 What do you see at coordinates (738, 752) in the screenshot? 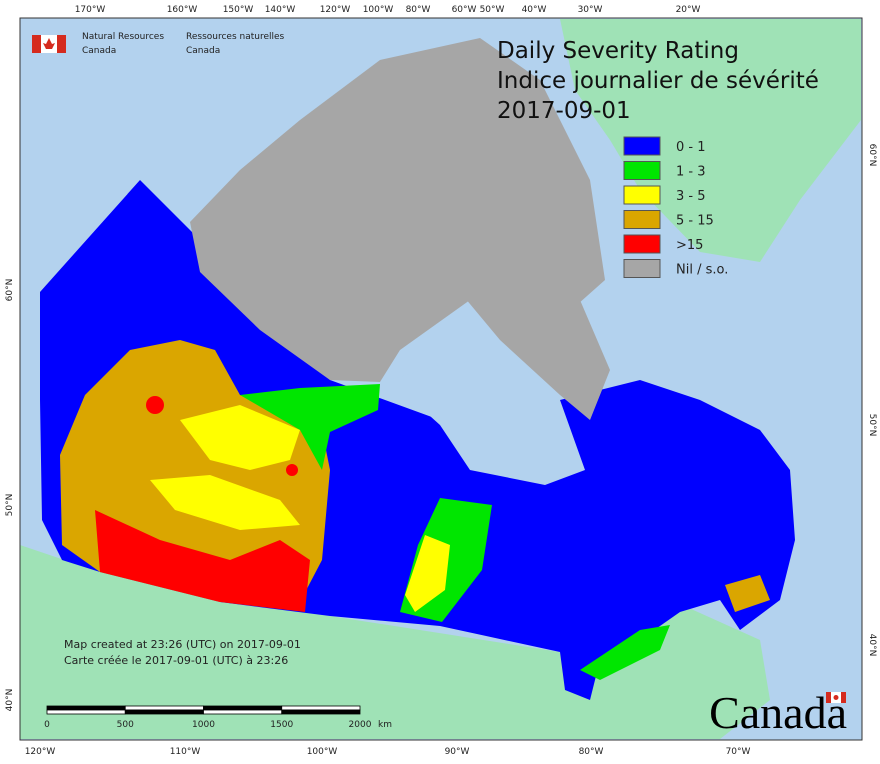
I see `longitude-label: 70°W` at bounding box center [738, 752].